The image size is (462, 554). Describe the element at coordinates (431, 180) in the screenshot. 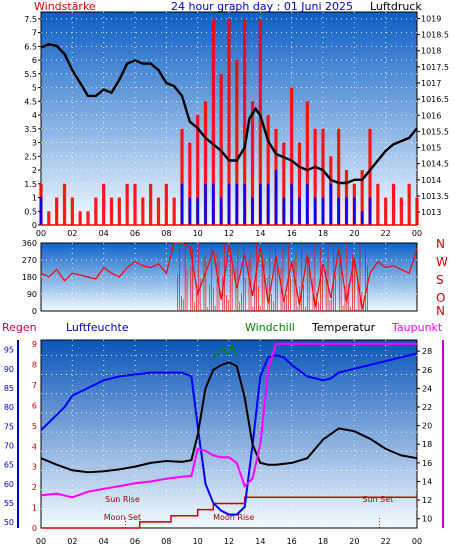

I see `pressure-tick-label: 1014` at that location.